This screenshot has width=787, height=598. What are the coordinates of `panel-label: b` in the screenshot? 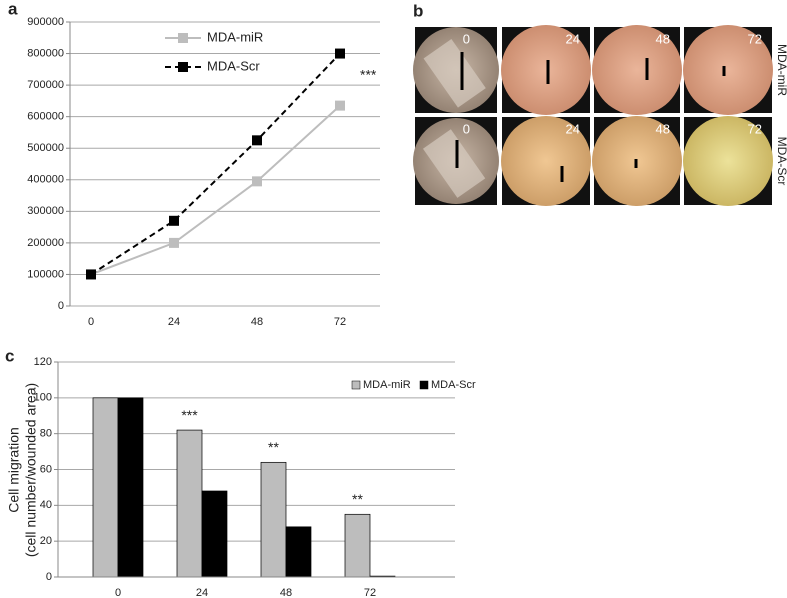 It's located at (418, 10).